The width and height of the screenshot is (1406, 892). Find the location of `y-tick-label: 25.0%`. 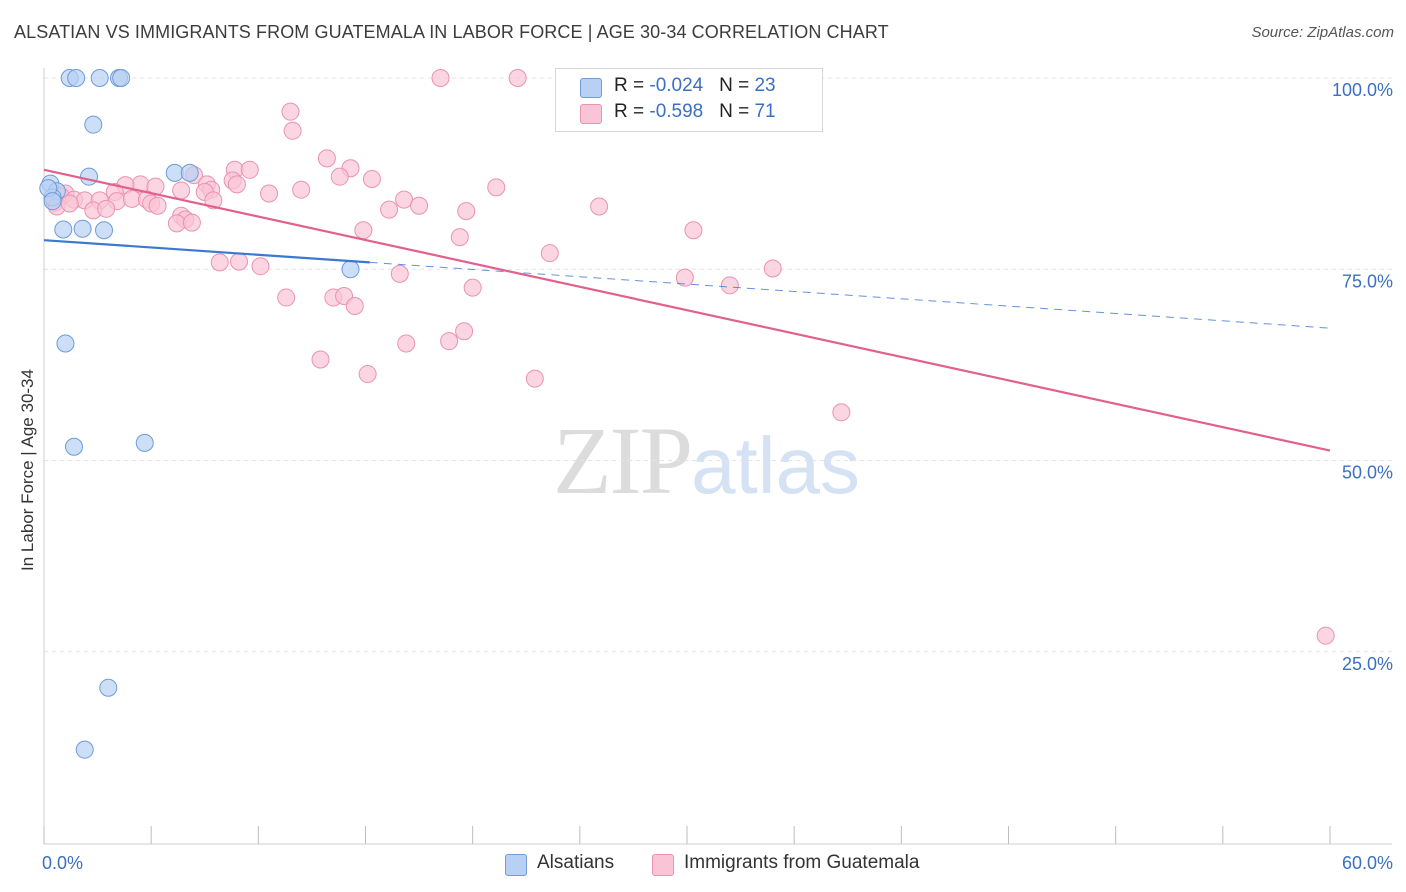

y-tick-label: 25.0% is located at coordinates (1367, 664).